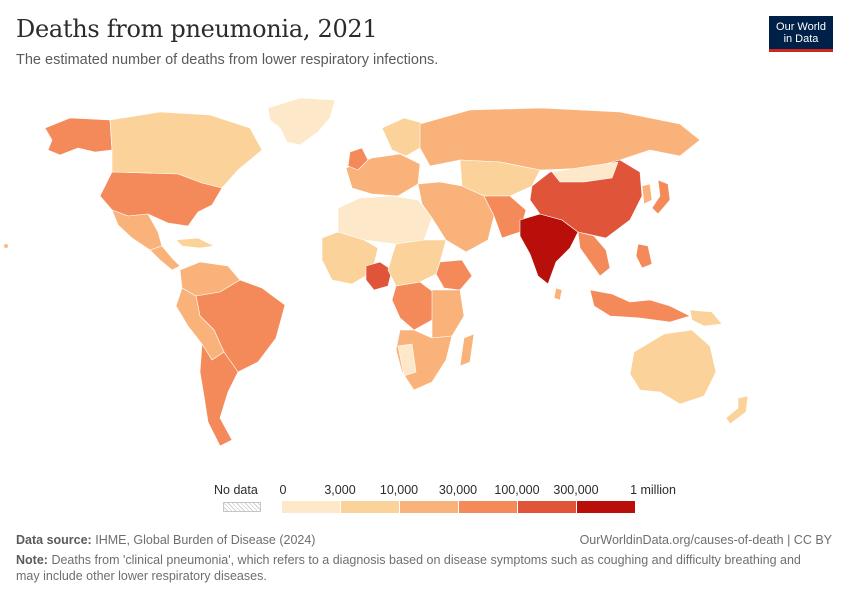 The image size is (850, 600). Describe the element at coordinates (407, 360) in the screenshot. I see `region-namibia` at that location.